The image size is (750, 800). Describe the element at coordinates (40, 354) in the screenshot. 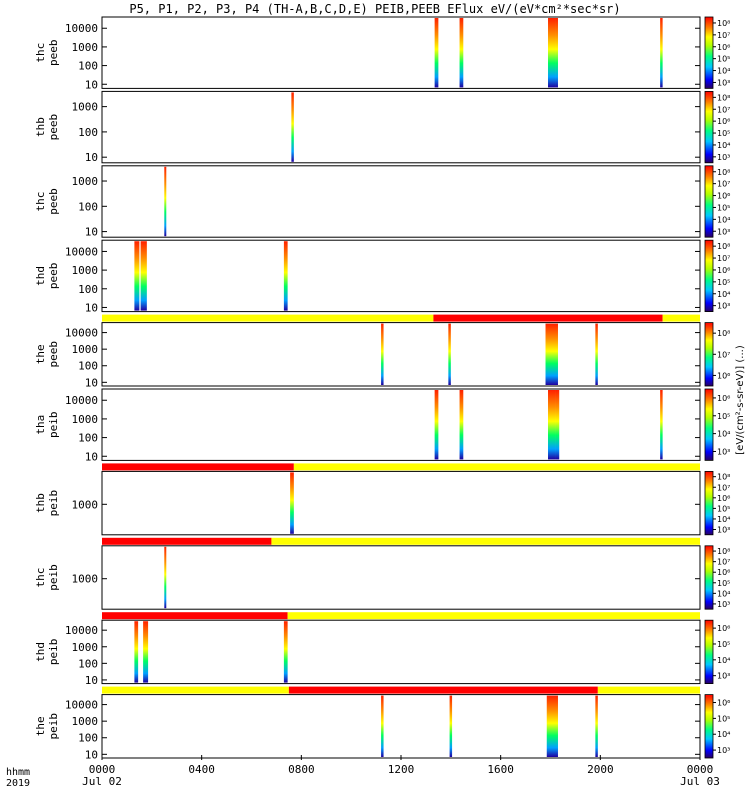

I see `panel-probe-label: the` at that location.